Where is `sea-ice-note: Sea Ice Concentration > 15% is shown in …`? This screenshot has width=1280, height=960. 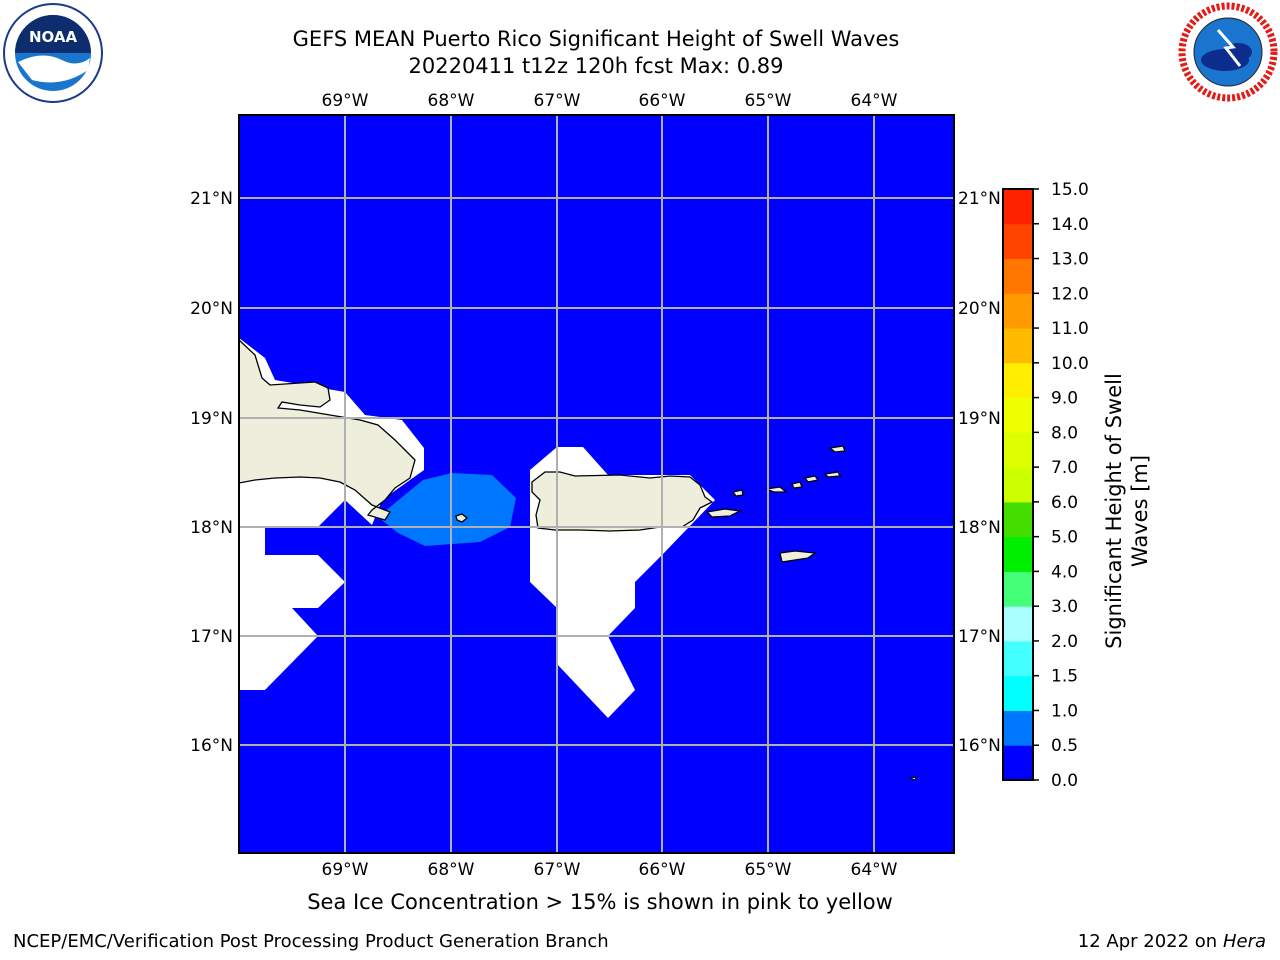 sea-ice-note: Sea Ice Concentration > 15% is shown in … is located at coordinates (600, 902).